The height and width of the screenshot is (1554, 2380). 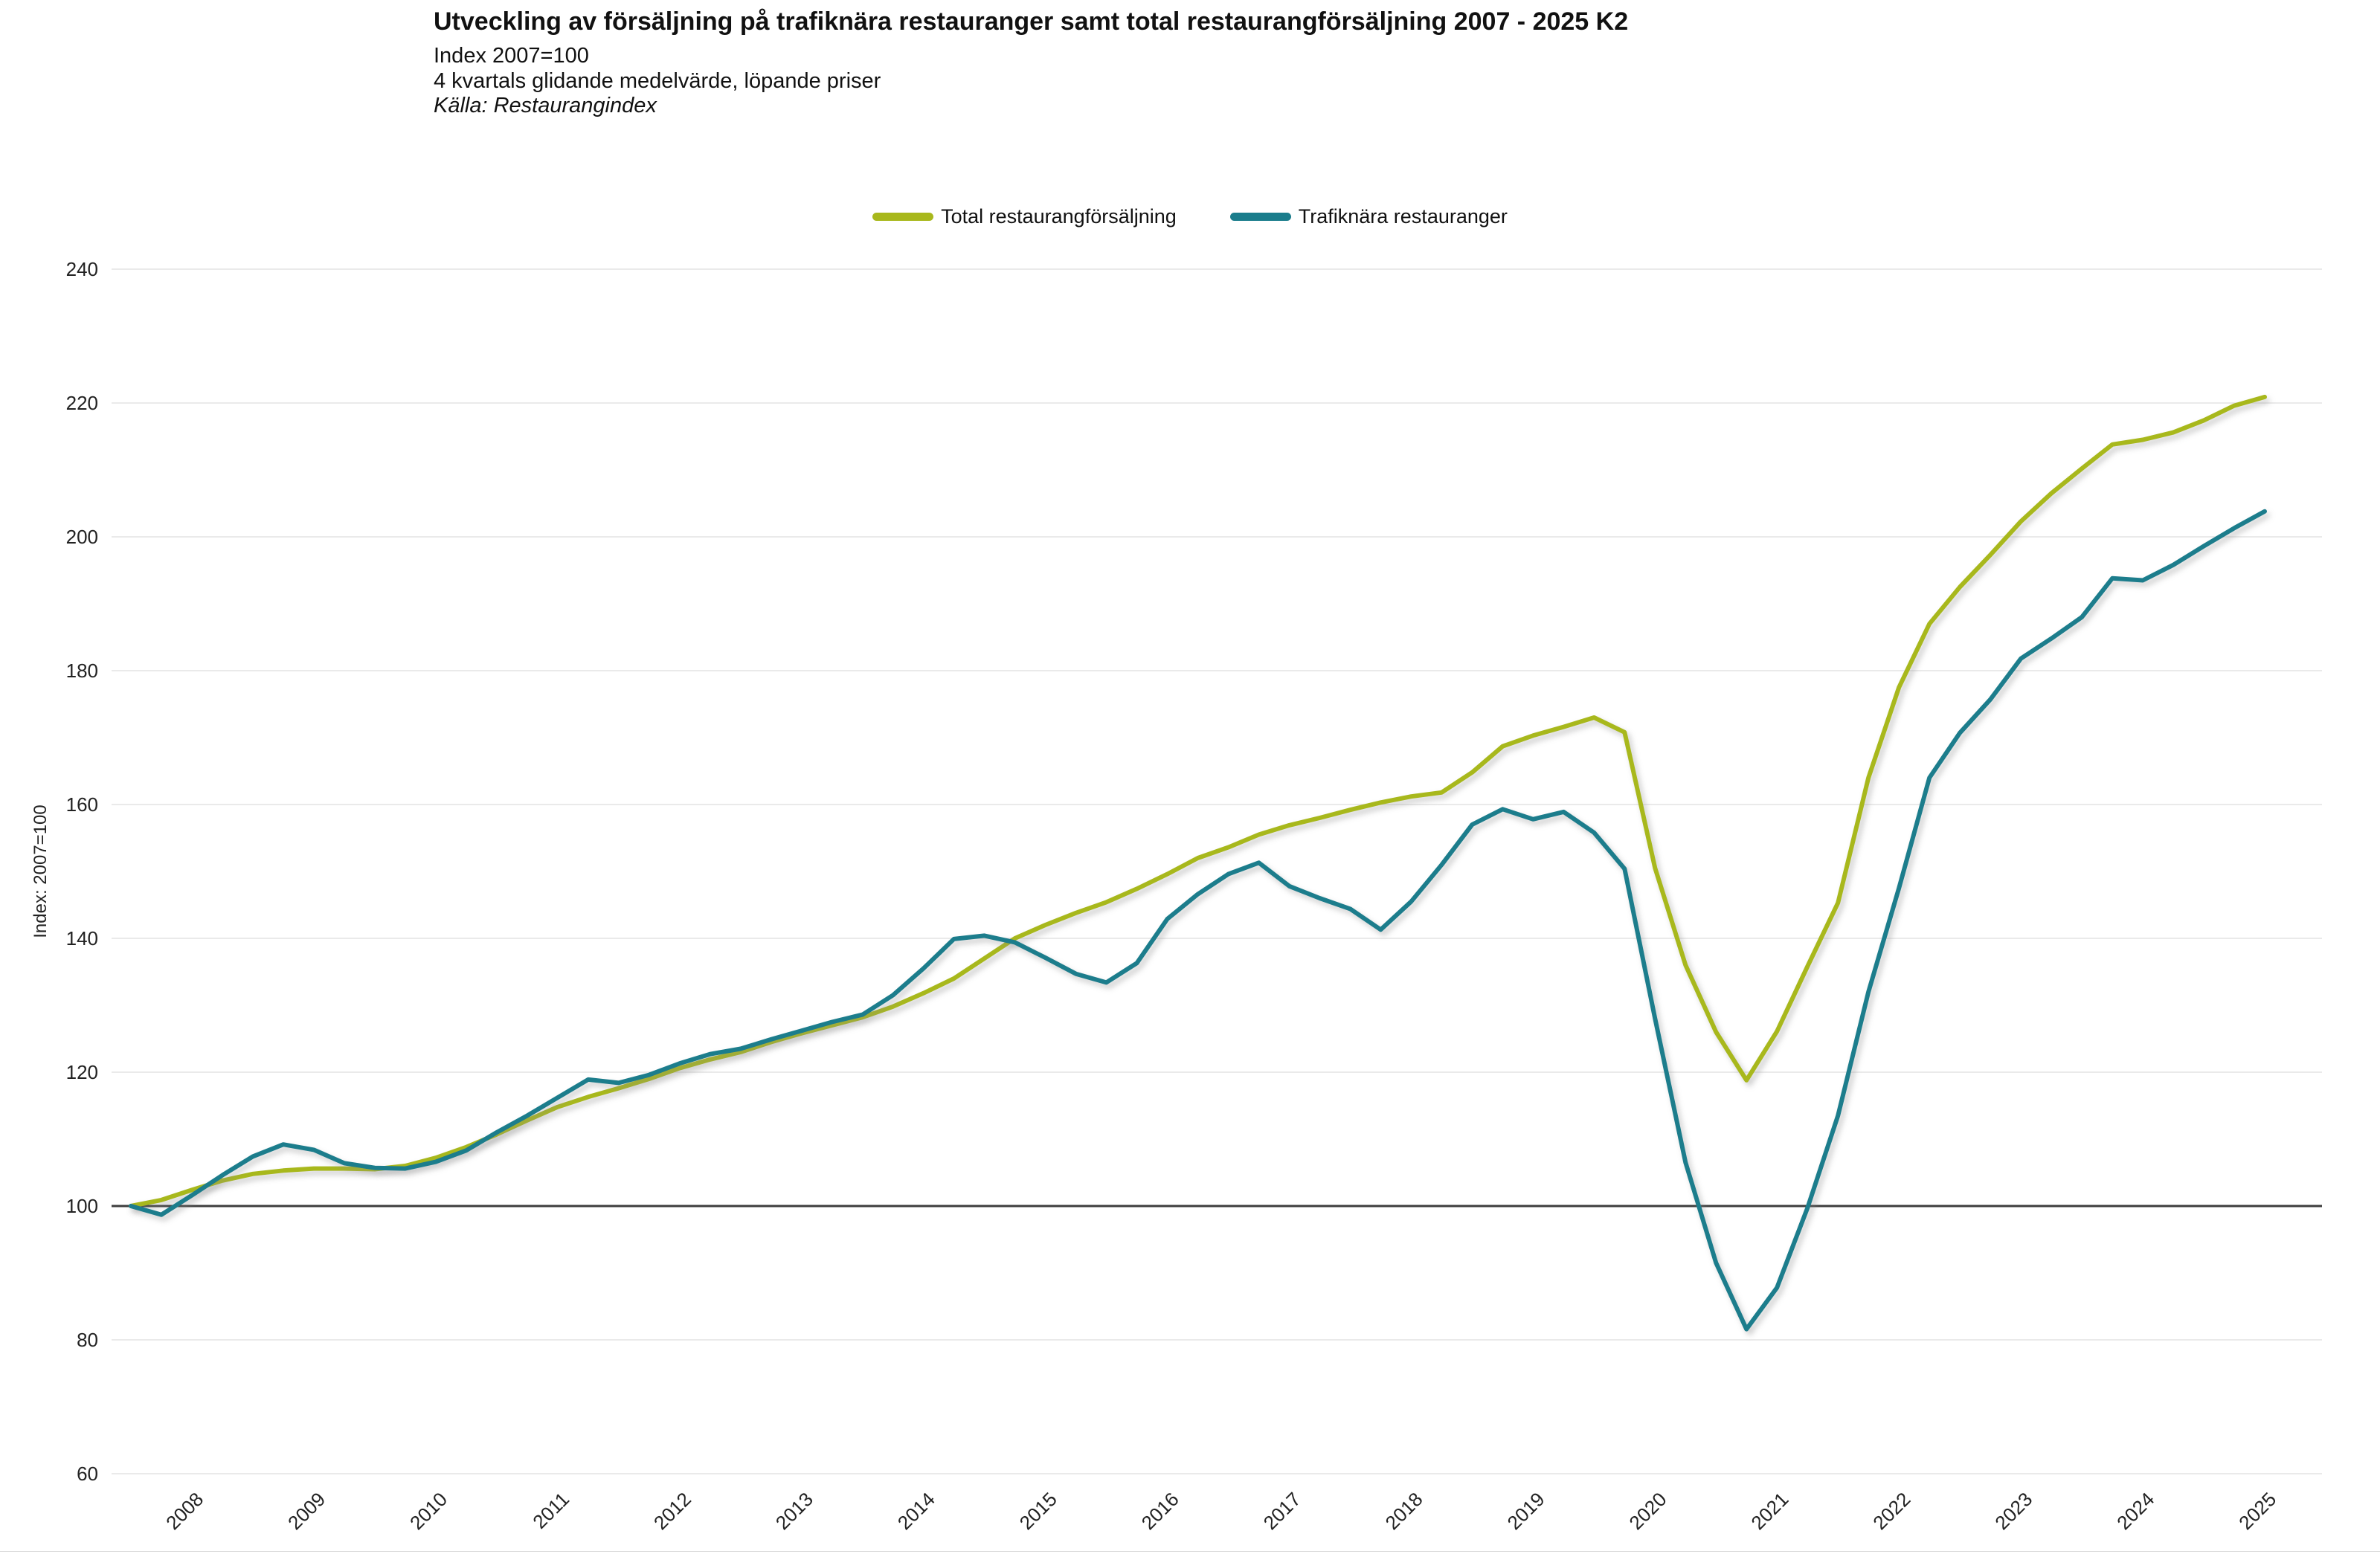 What do you see at coordinates (82, 403) in the screenshot?
I see `y-tick-label: 220` at bounding box center [82, 403].